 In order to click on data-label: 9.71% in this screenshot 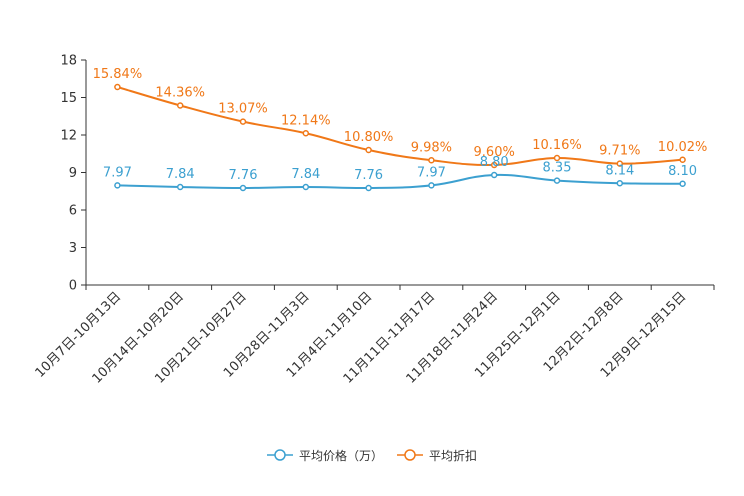, I will do `click(619, 151)`.